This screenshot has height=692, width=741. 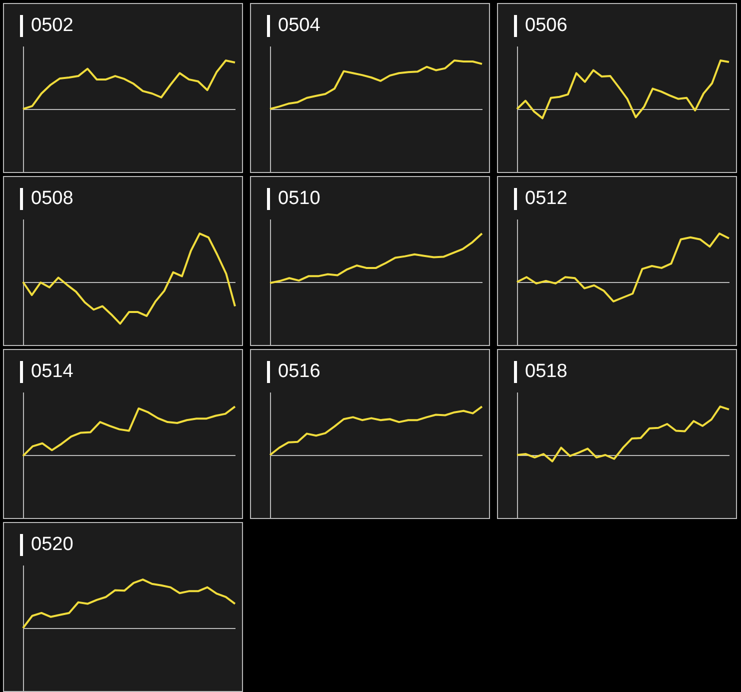 What do you see at coordinates (546, 372) in the screenshot?
I see `chart-title: 0518` at bounding box center [546, 372].